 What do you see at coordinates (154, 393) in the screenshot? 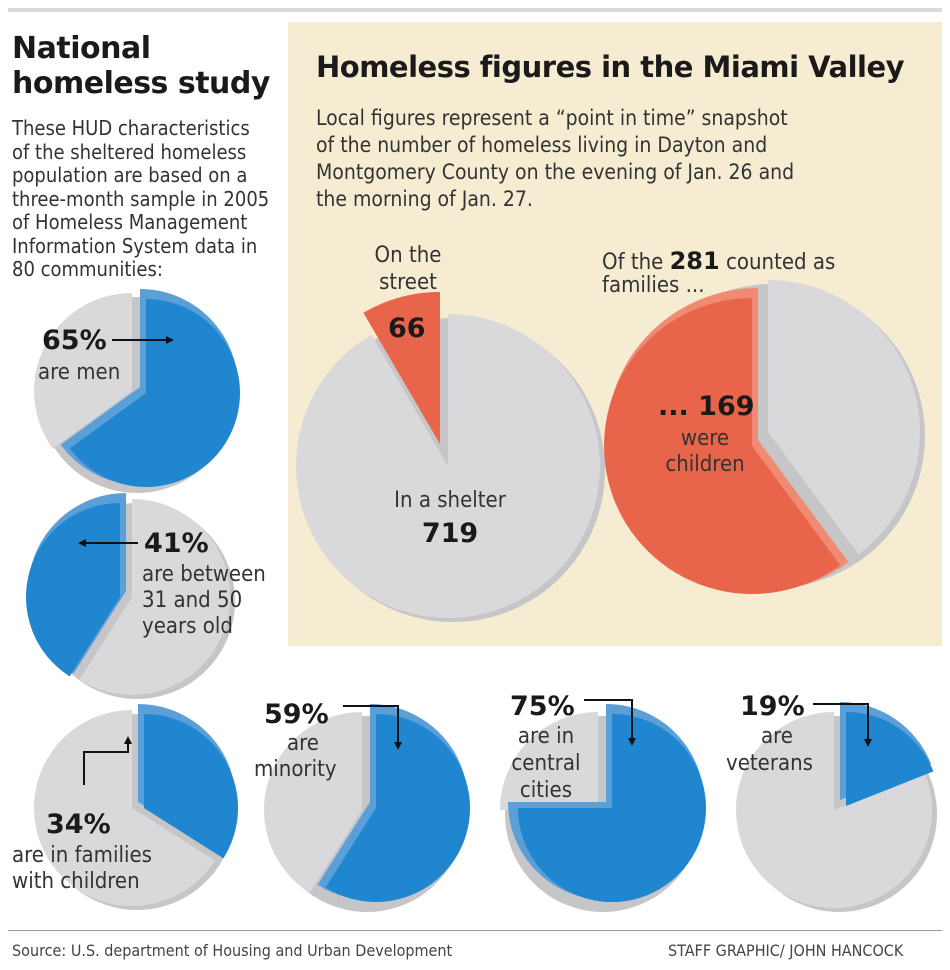
I see `men-pie-slice` at bounding box center [154, 393].